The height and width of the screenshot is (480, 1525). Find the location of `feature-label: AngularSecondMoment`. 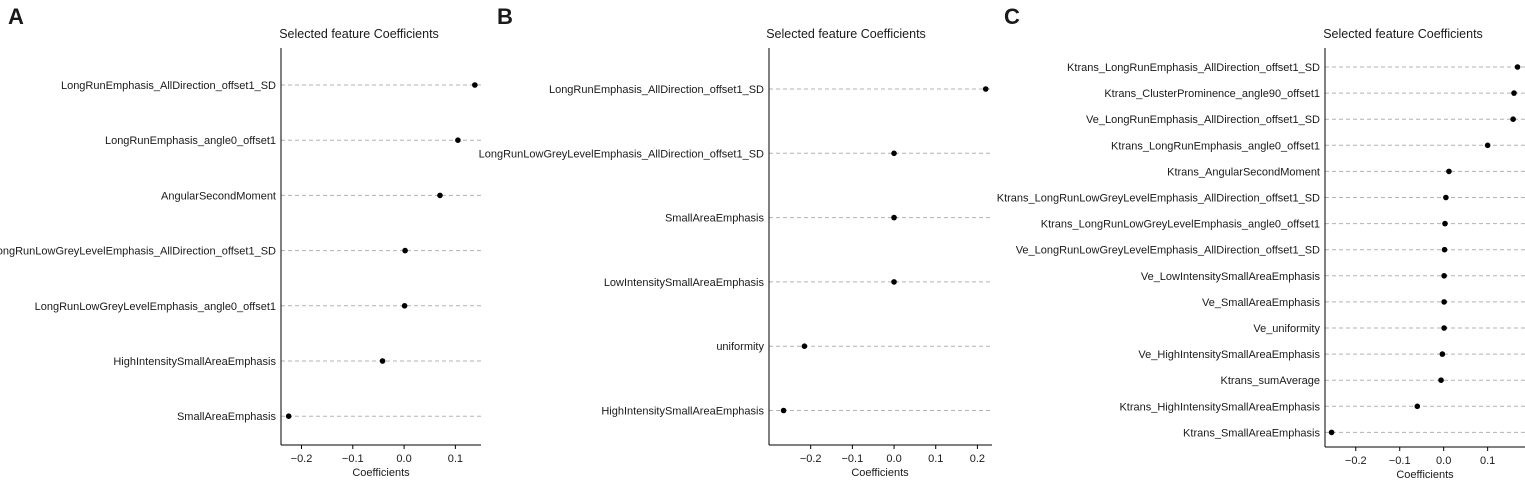

feature-label: AngularSecondMoment is located at coordinates (218, 196).